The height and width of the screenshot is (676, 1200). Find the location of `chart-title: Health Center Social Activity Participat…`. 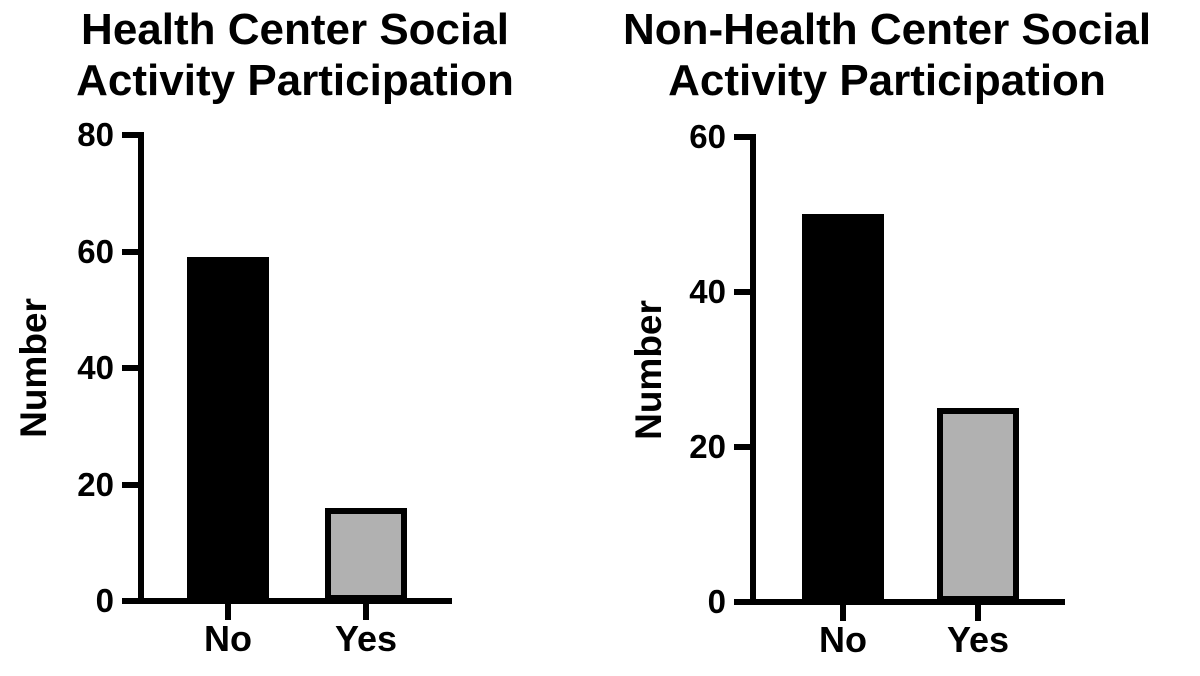

chart-title: Health Center Social Activity Participat… is located at coordinates (295, 55).